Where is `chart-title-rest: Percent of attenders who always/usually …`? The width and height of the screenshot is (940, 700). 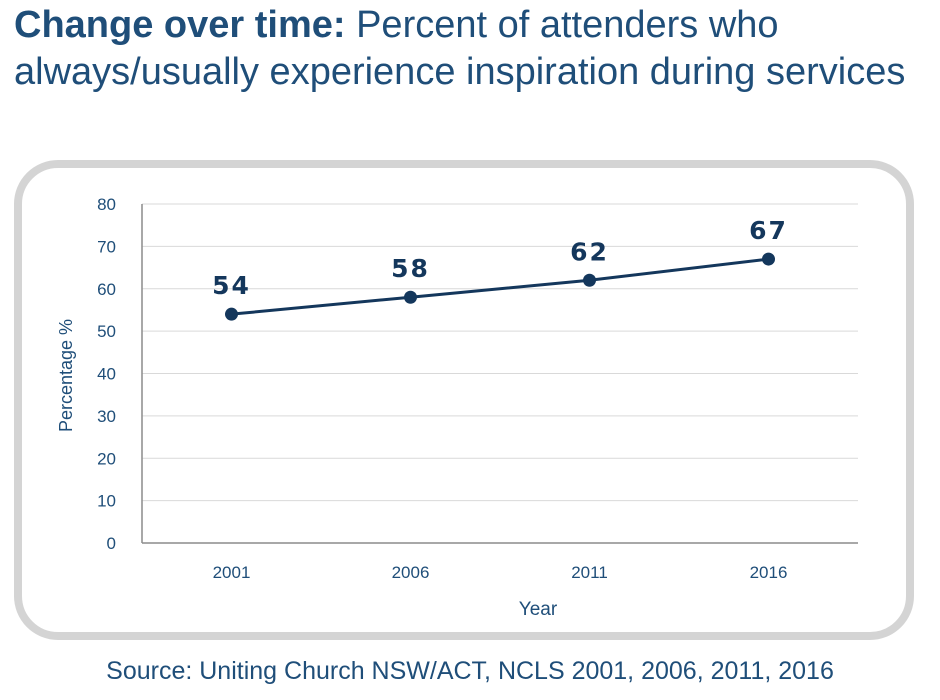 chart-title-rest: Percent of attenders who always/usually … is located at coordinates (460, 48).